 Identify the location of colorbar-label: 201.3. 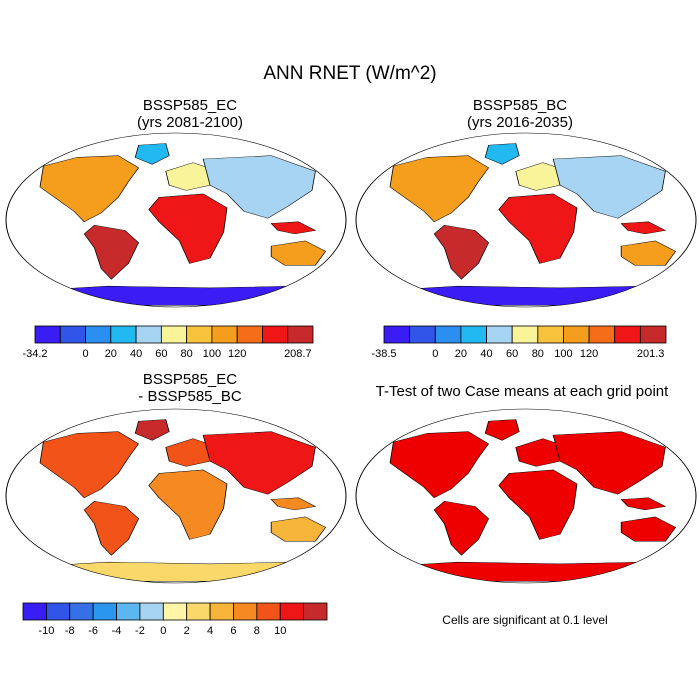
(651, 354).